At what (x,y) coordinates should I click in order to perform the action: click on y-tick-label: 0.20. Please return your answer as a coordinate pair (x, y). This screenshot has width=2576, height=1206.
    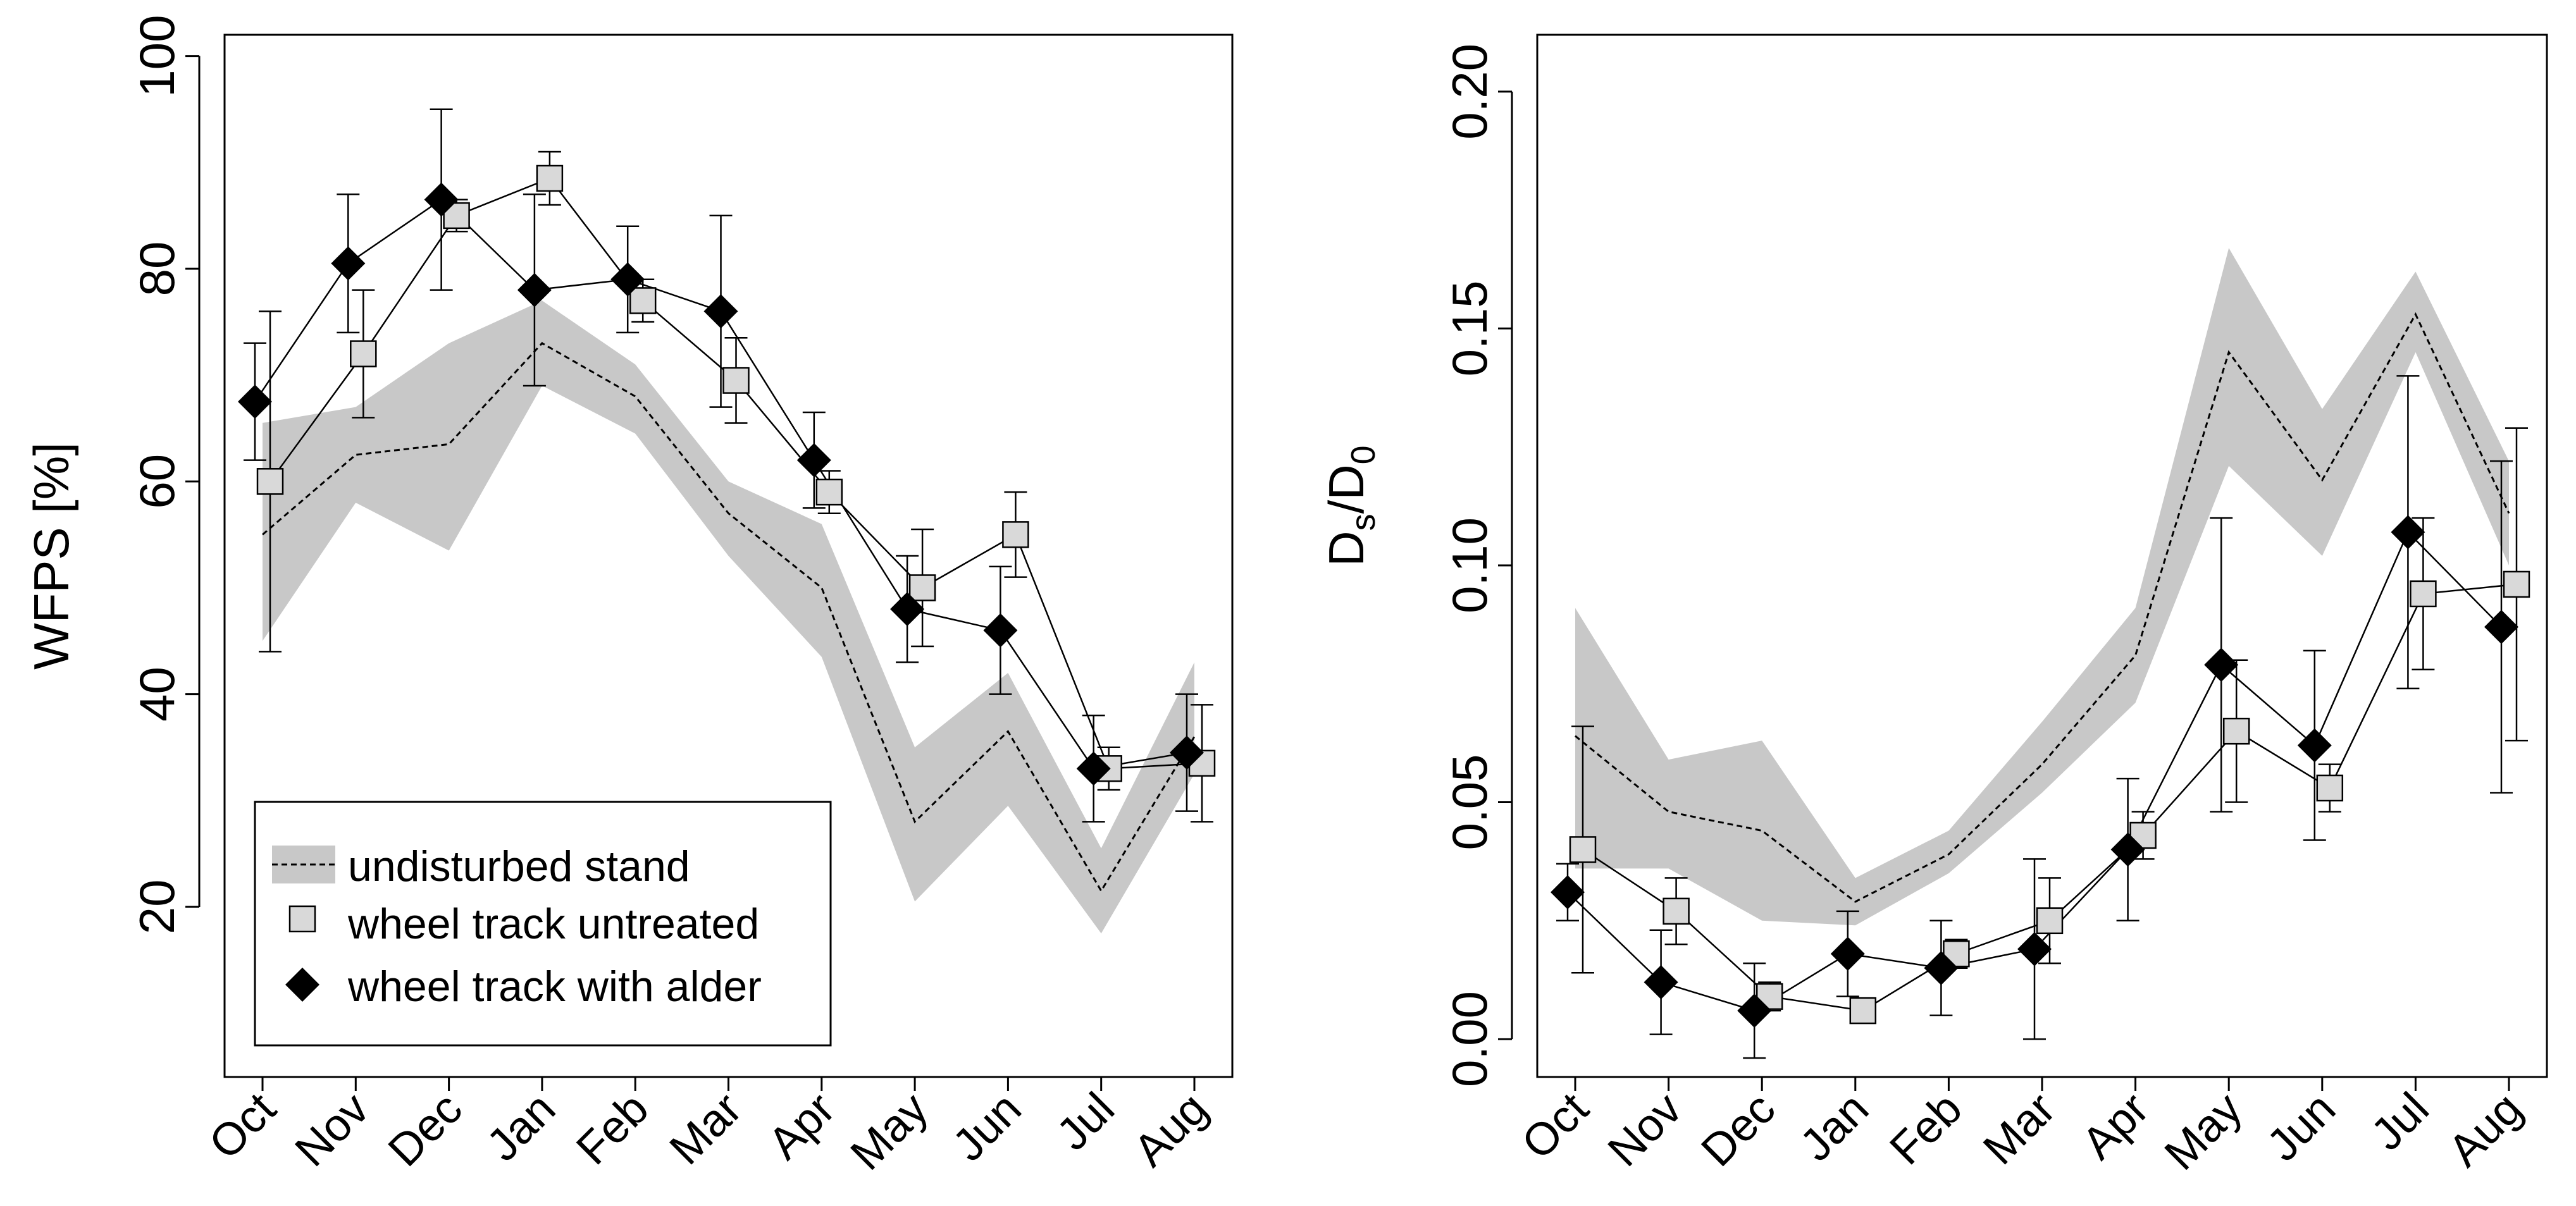
    Looking at the image, I should click on (1470, 92).